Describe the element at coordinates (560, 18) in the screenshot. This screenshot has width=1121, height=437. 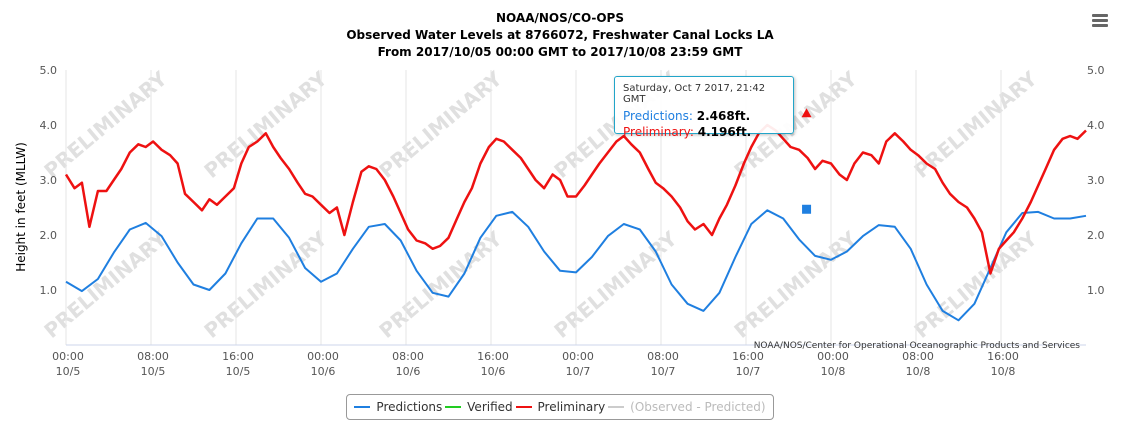
I see `chart-title: NOAA/NOS/CO-OPS` at that location.